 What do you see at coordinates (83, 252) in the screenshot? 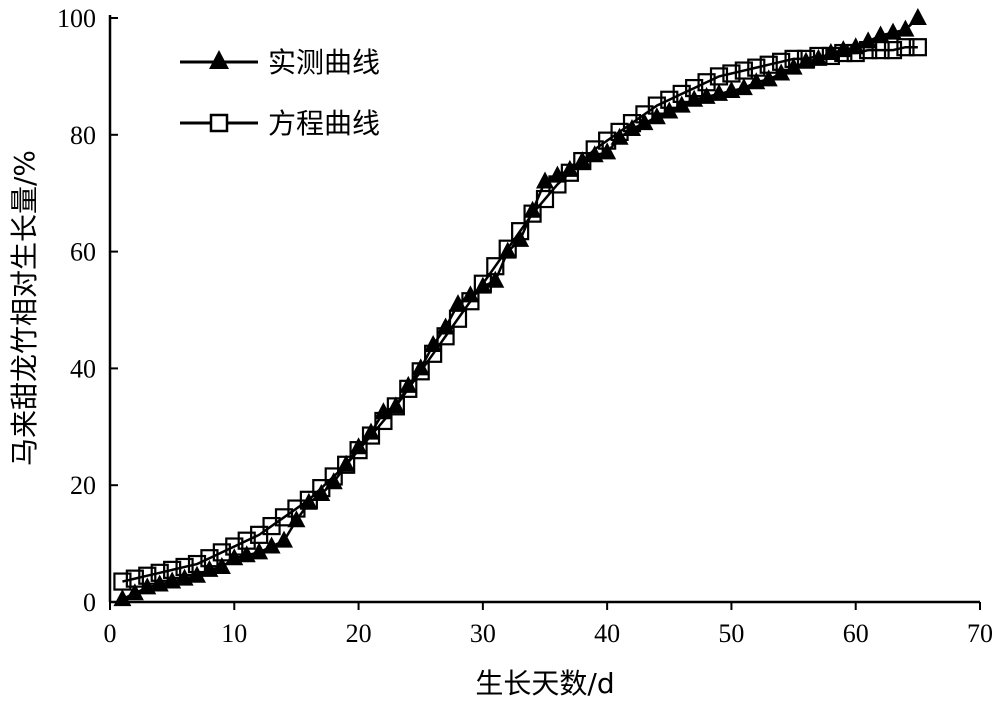
I see `y-tick-label: 60` at bounding box center [83, 252].